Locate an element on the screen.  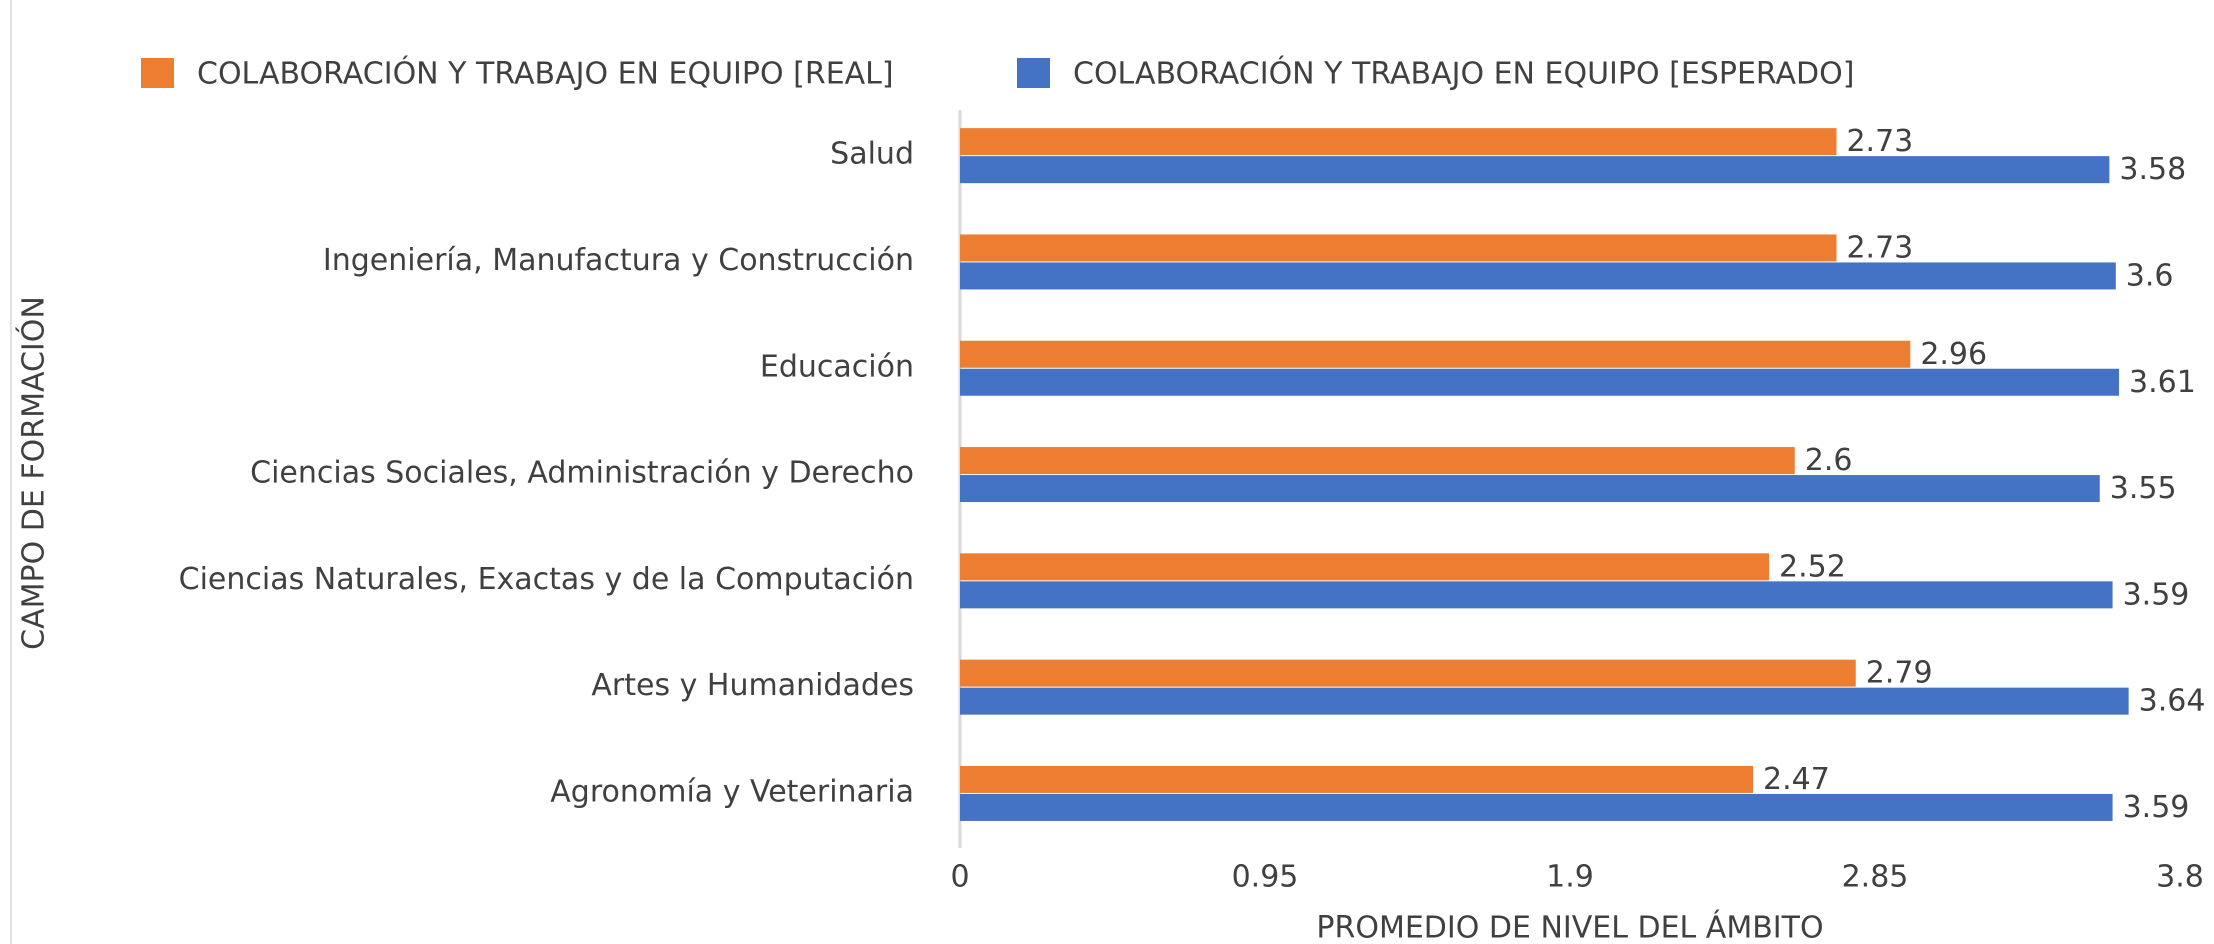
data-label: 2.47 is located at coordinates (1796, 779).